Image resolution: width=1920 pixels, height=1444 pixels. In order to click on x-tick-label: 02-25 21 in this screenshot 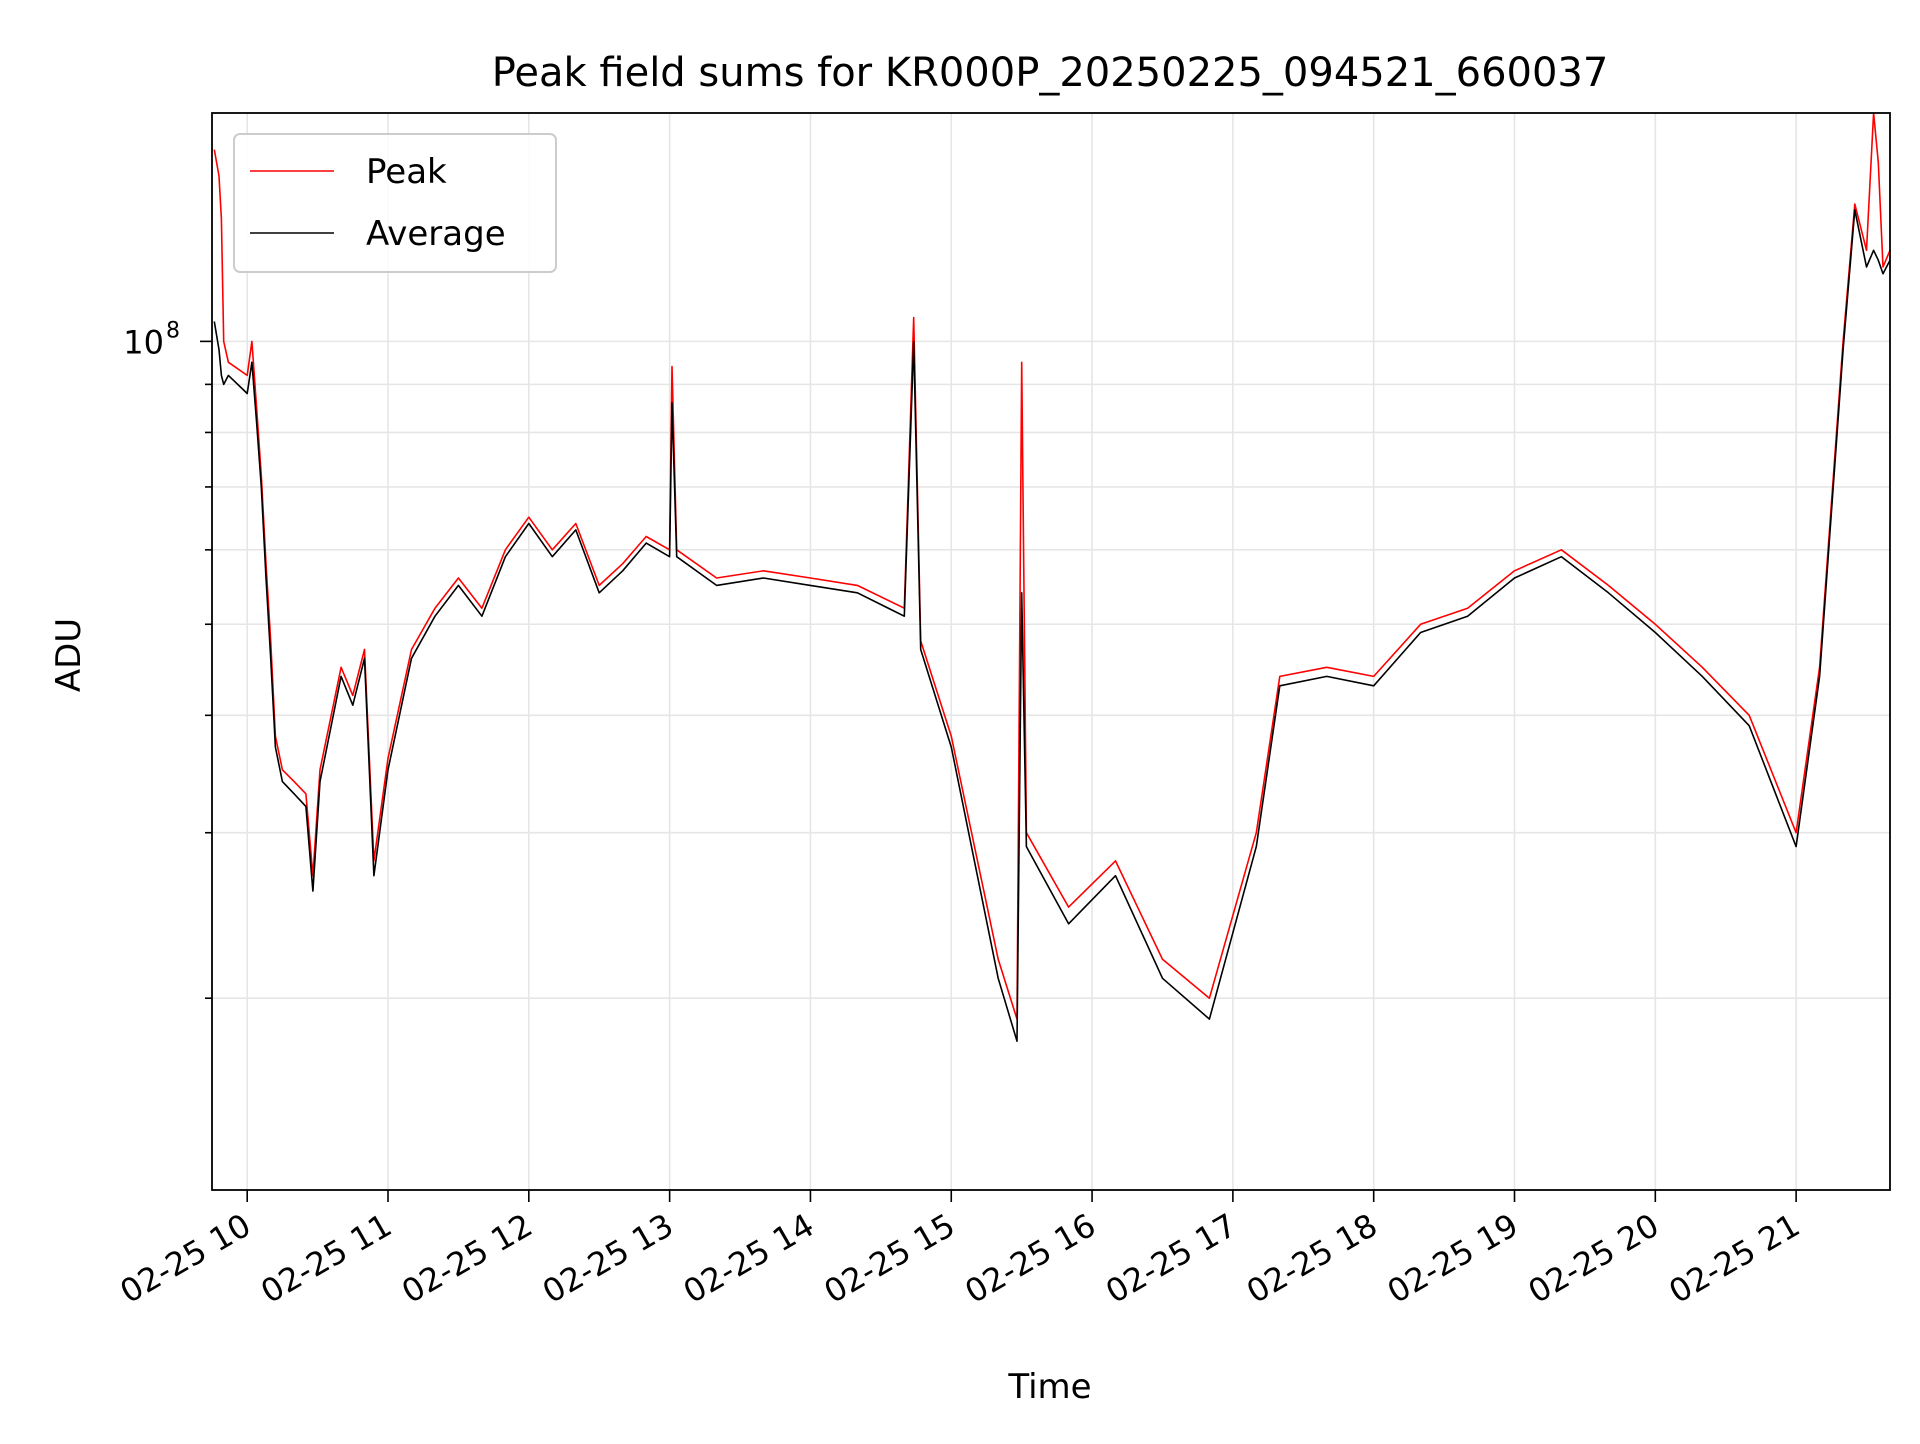, I will do `click(1735, 1258)`.